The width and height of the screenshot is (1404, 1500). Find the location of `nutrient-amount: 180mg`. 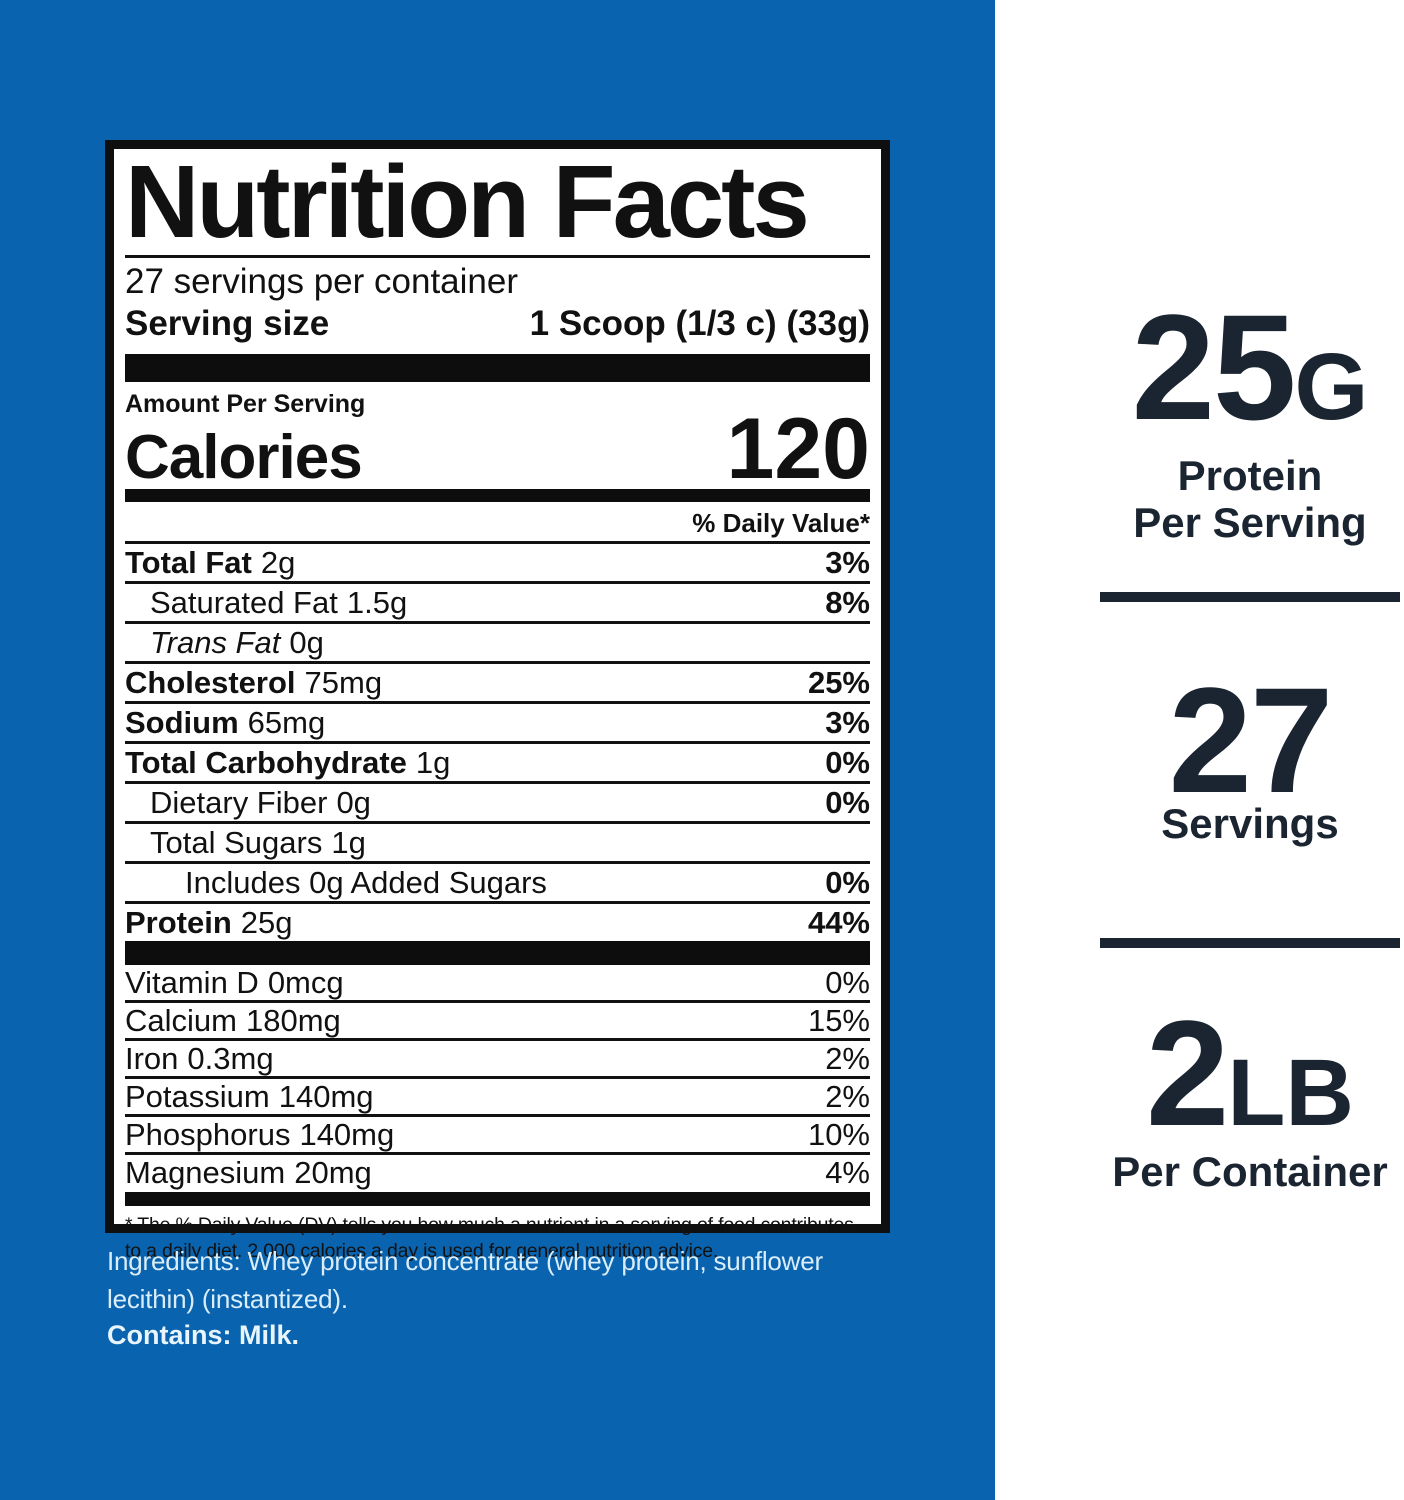

nutrient-amount: 180mg is located at coordinates (293, 1020).